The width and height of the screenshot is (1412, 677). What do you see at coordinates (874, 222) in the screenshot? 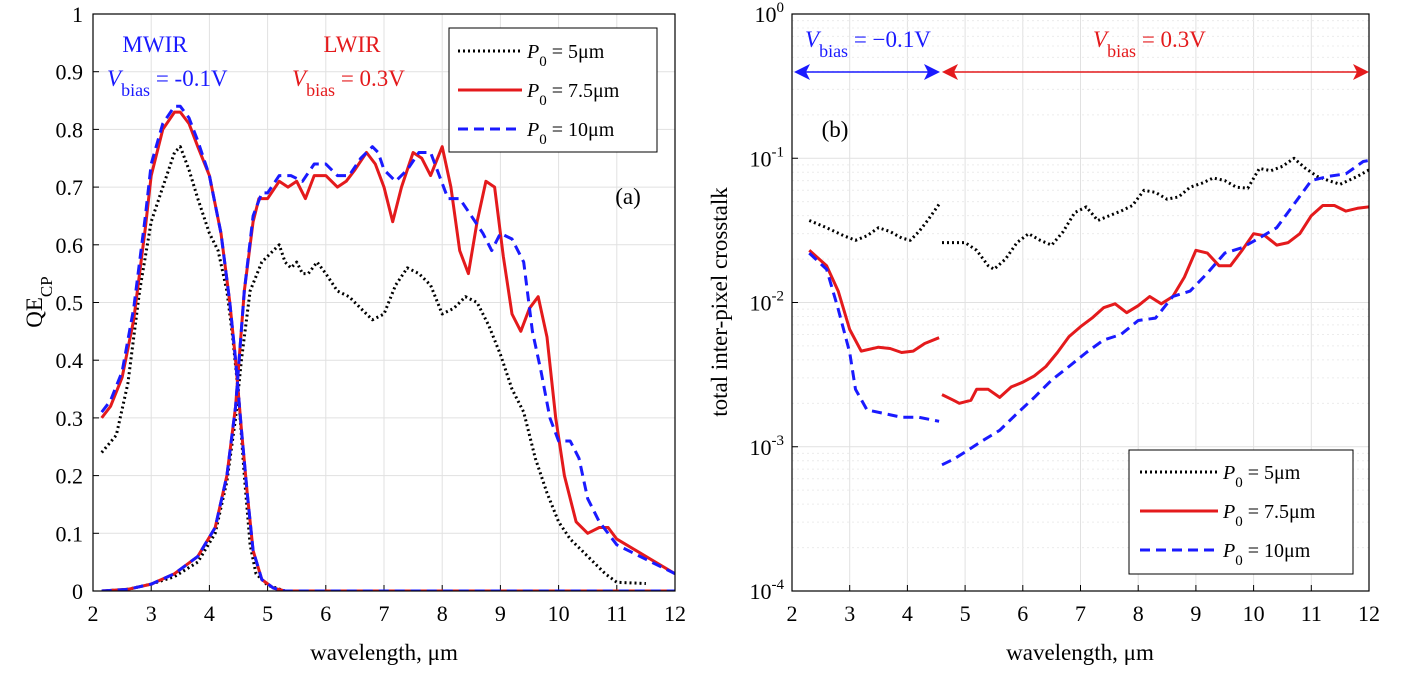
I see `series-line-p0-5-m-seg0` at bounding box center [874, 222].